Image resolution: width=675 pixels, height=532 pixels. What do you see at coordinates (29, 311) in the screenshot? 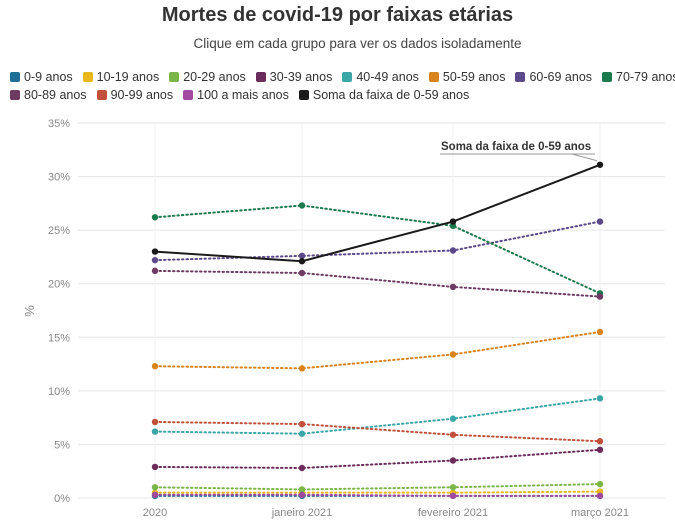
I see `y-axis-title: %` at bounding box center [29, 311].